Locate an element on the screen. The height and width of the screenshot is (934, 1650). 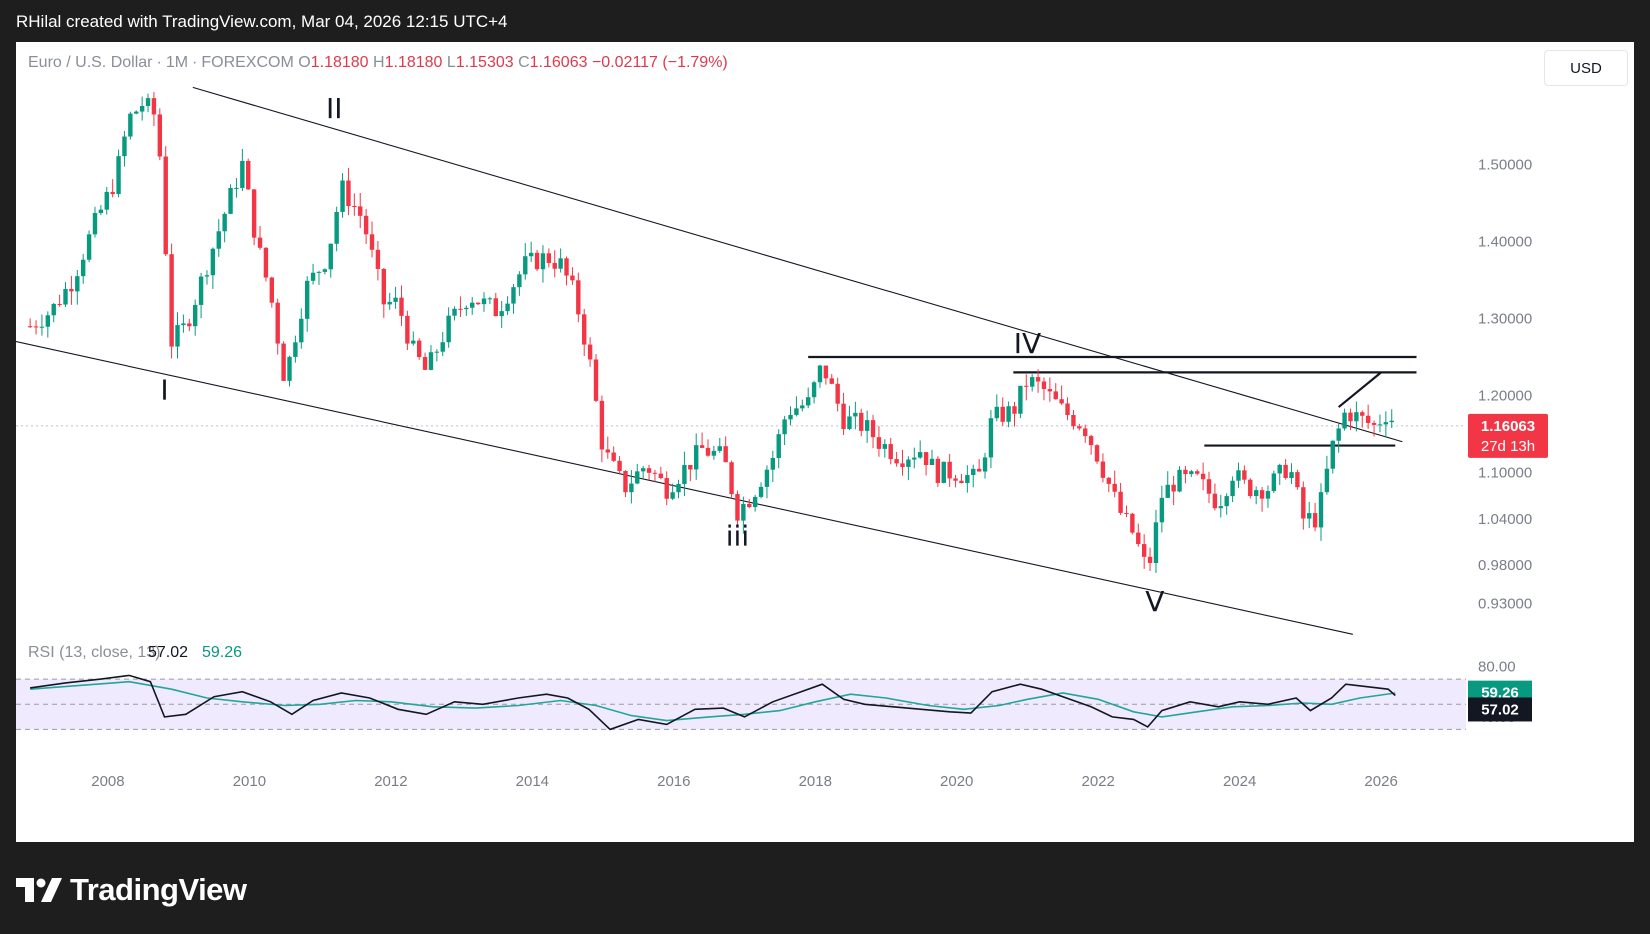
exchange-label: FOREXCOM is located at coordinates (247, 62).